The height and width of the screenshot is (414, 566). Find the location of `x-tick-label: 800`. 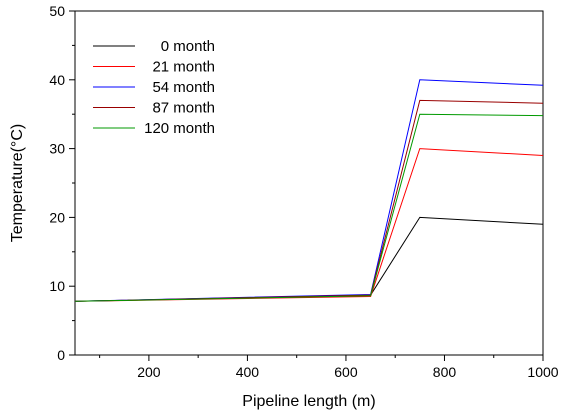

x-tick-label: 800 is located at coordinates (445, 372).